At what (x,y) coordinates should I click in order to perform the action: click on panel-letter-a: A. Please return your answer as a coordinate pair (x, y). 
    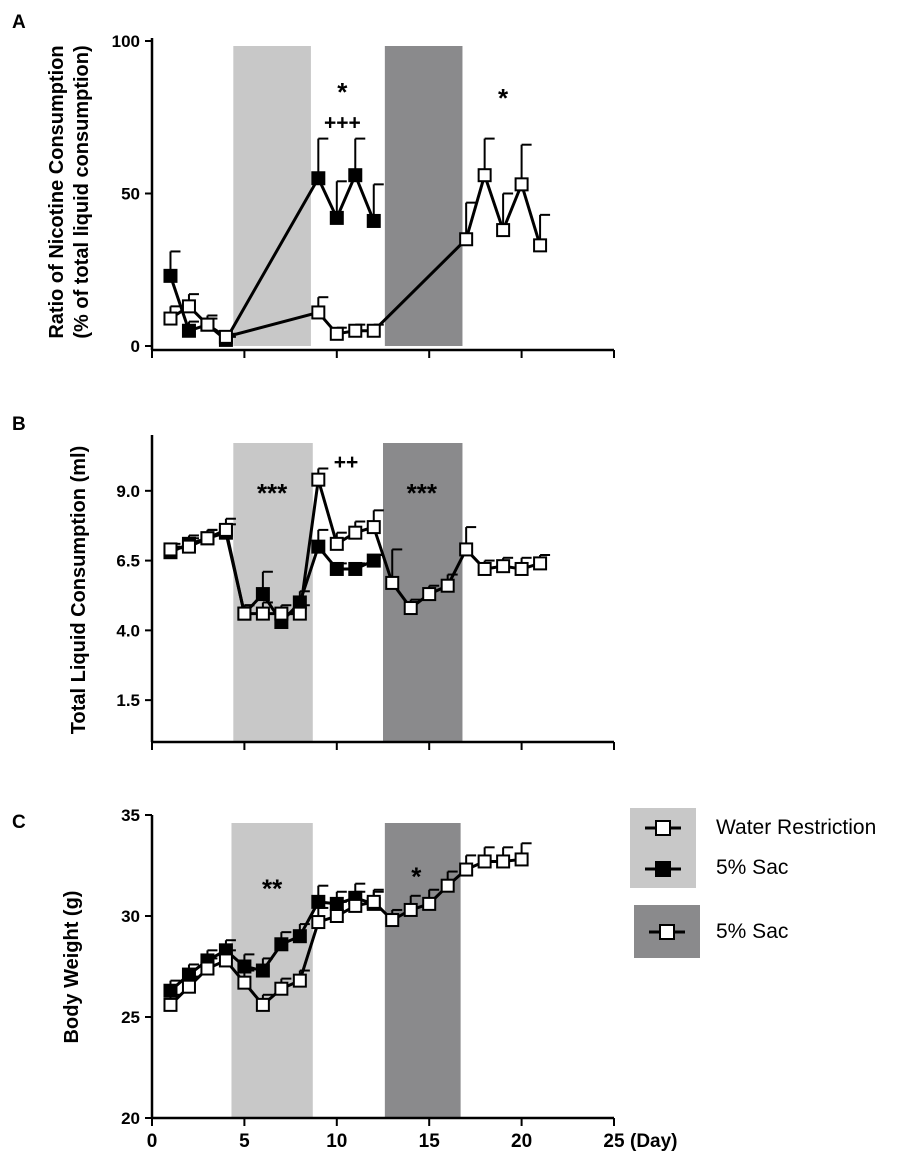
    Looking at the image, I should click on (19, 22).